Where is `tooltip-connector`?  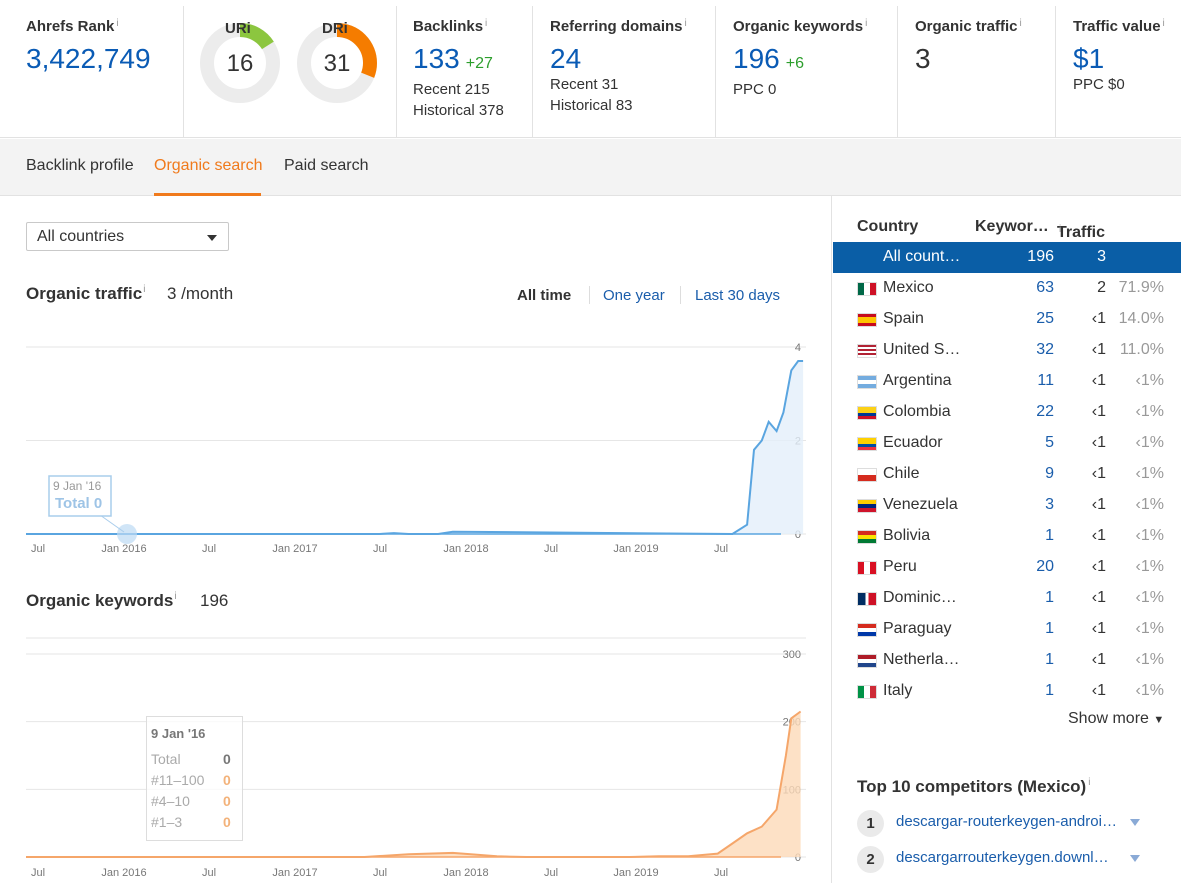 tooltip-connector is located at coordinates (112, 523).